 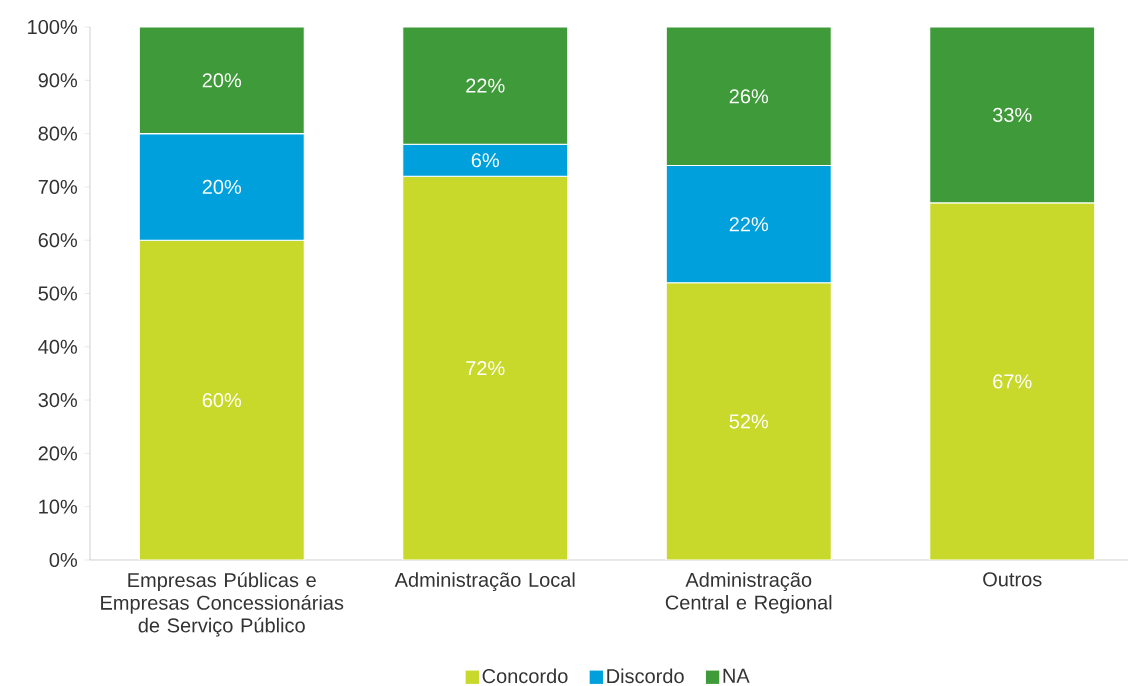 What do you see at coordinates (749, 421) in the screenshot?
I see `data-label: 52%` at bounding box center [749, 421].